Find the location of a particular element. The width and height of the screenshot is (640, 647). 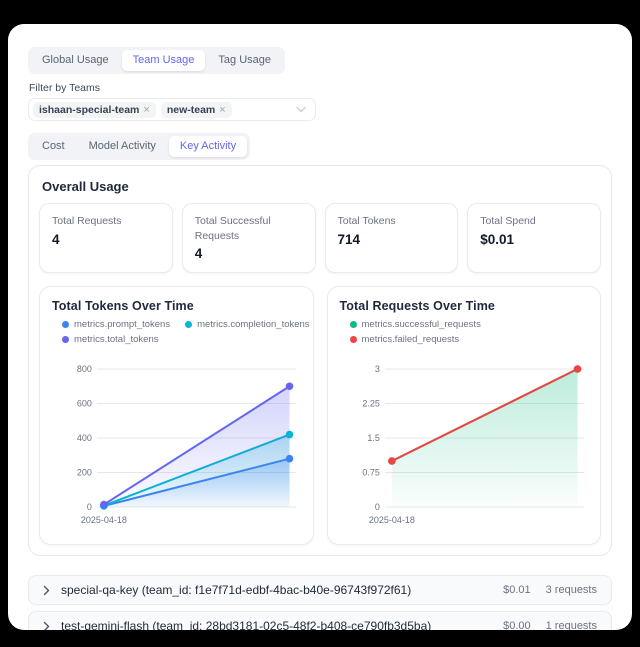

legend-label: metrics.successful_requests is located at coordinates (421, 325).